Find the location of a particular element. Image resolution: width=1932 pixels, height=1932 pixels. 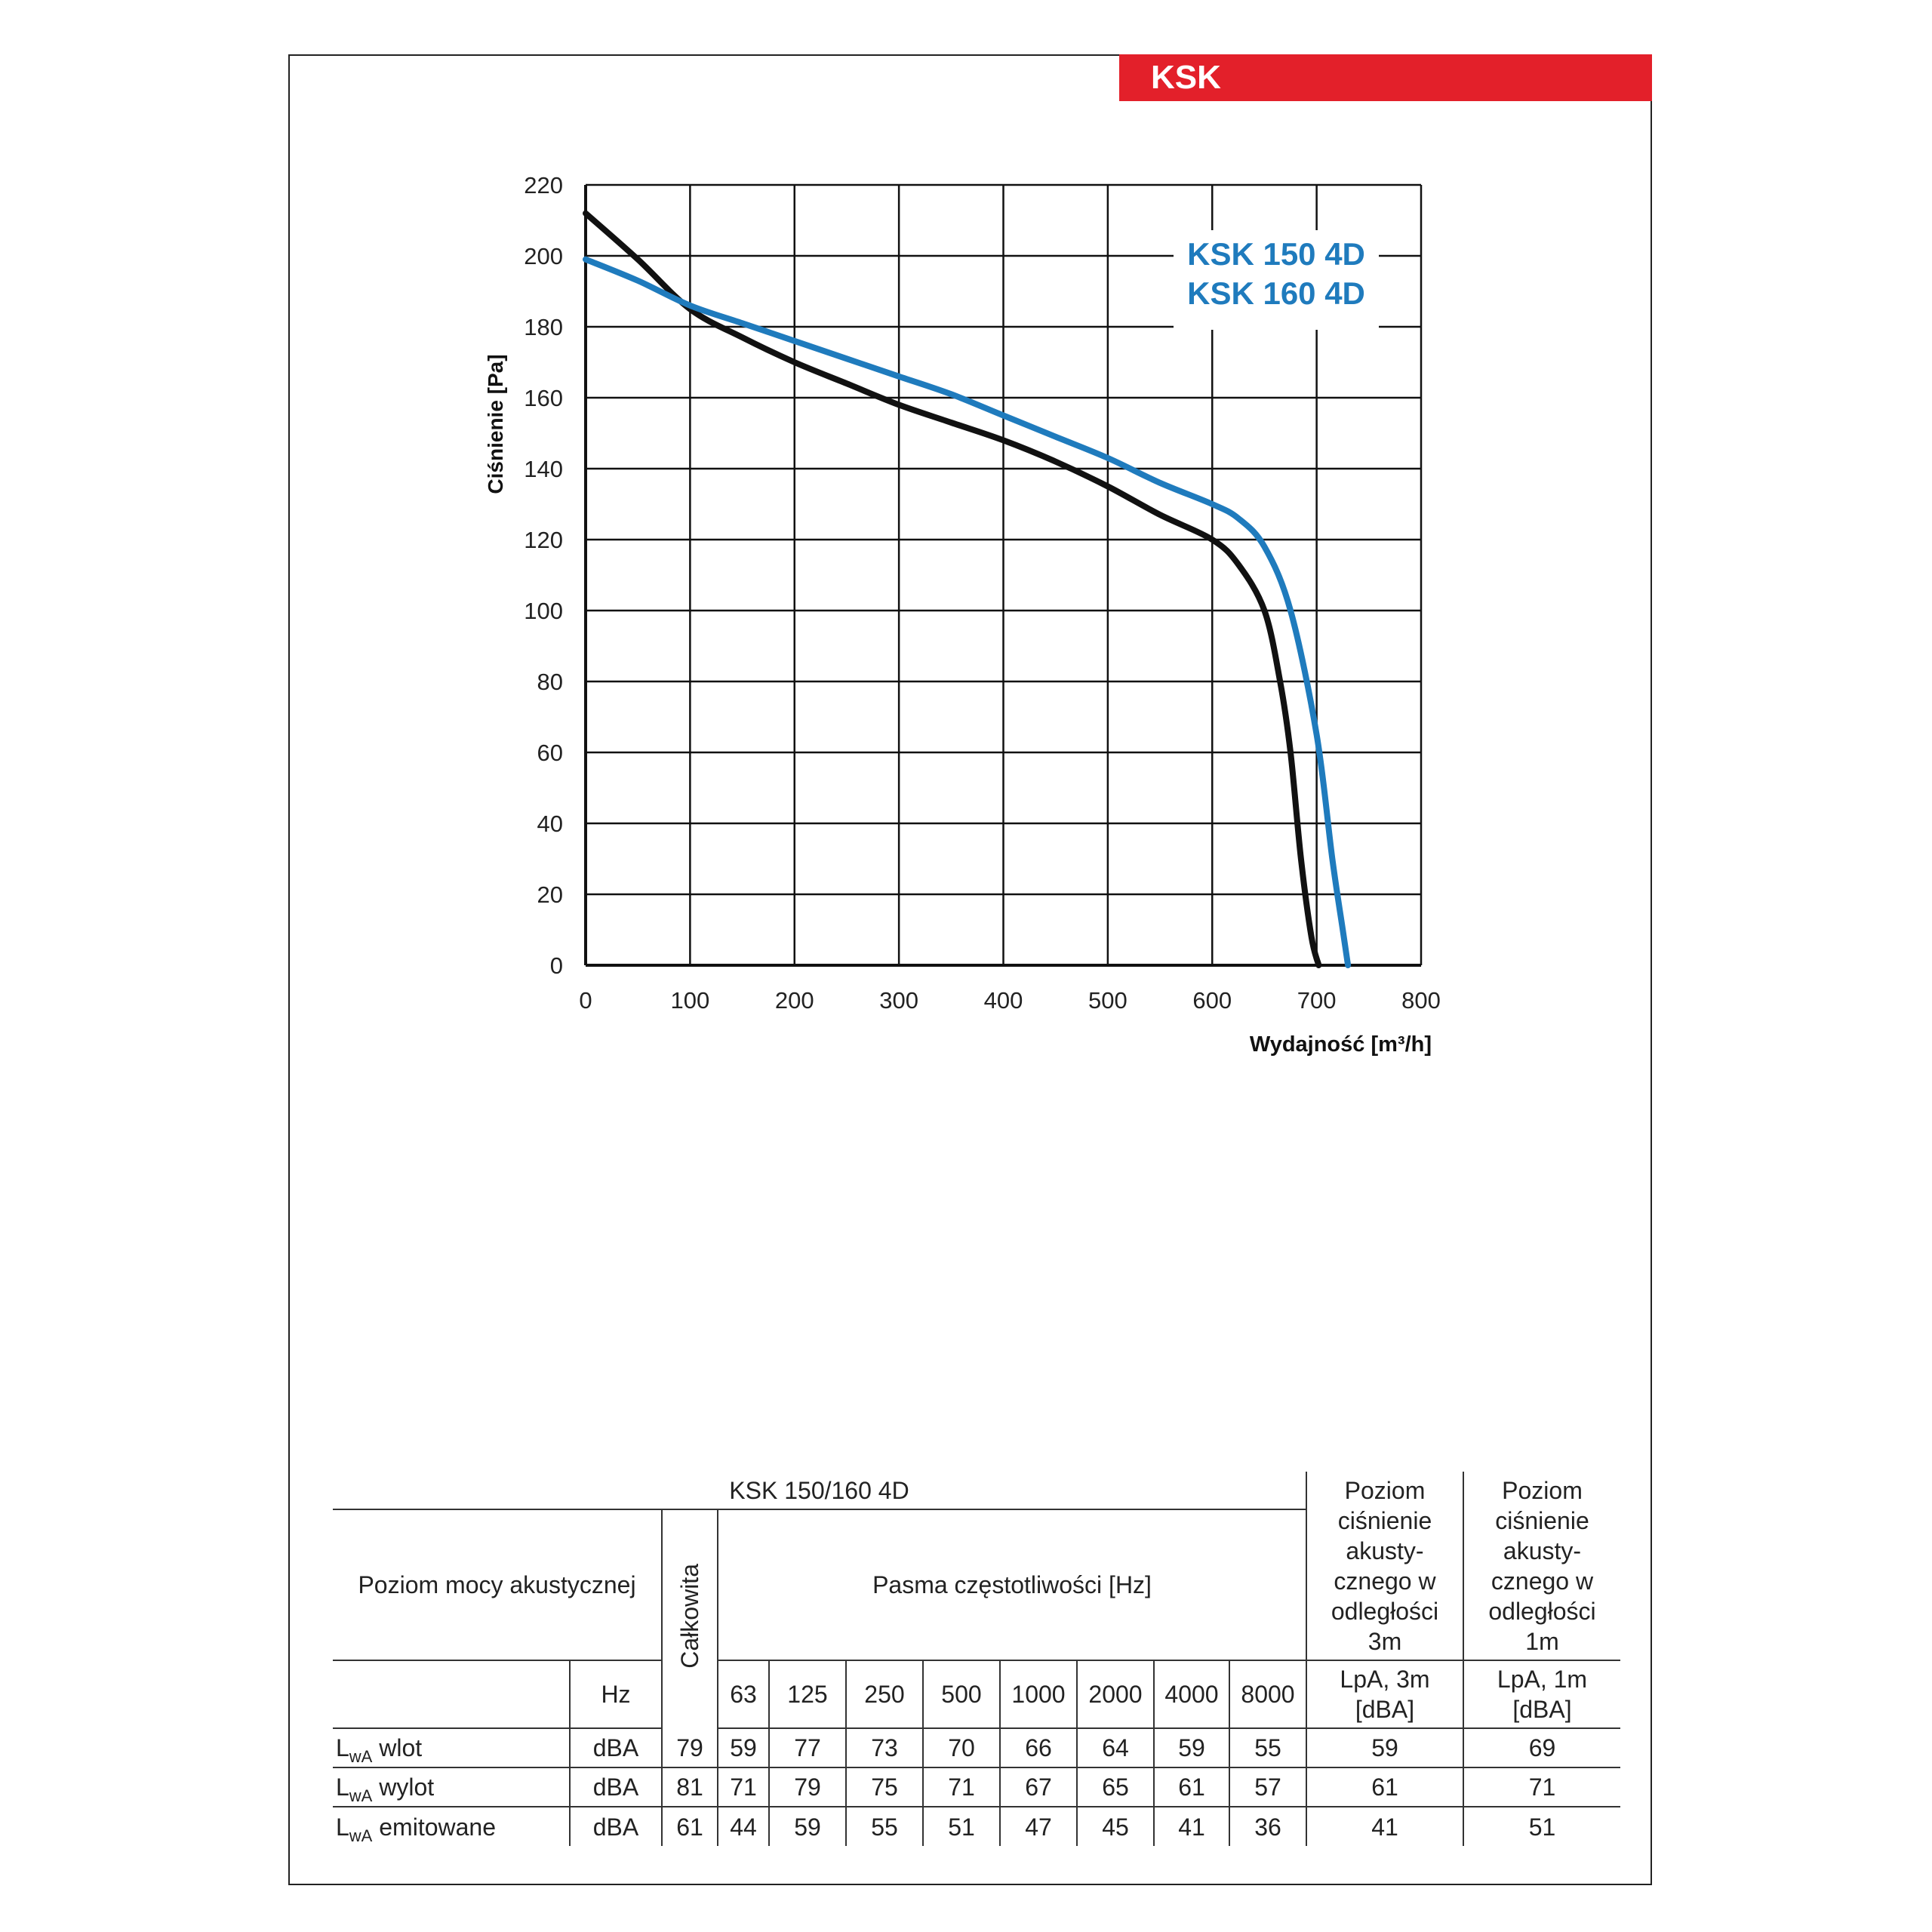

cell: 44 is located at coordinates (743, 1826).